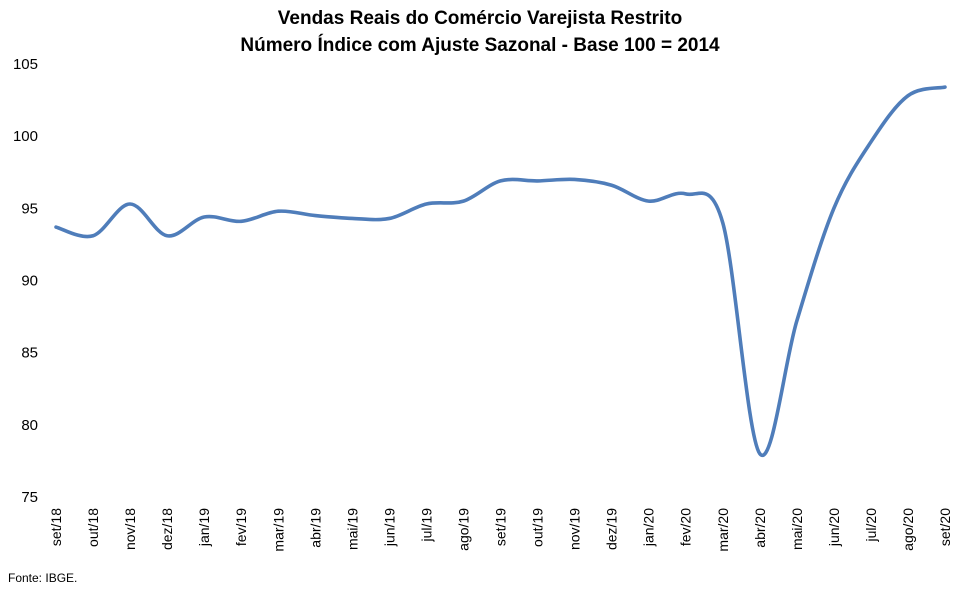 Image resolution: width=960 pixels, height=592 pixels. What do you see at coordinates (29, 208) in the screenshot?
I see `y-tick-label: 95` at bounding box center [29, 208].